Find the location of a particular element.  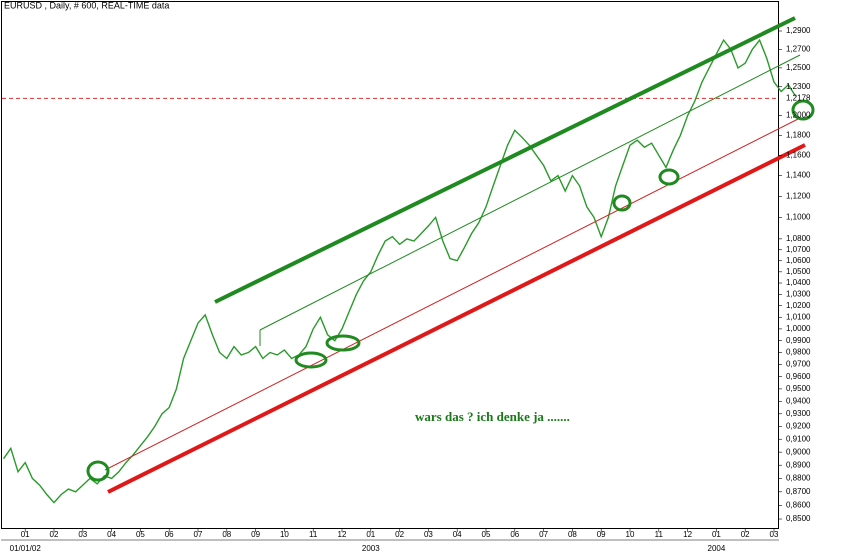

y-tick-label: 1,0100 is located at coordinates (798, 316).